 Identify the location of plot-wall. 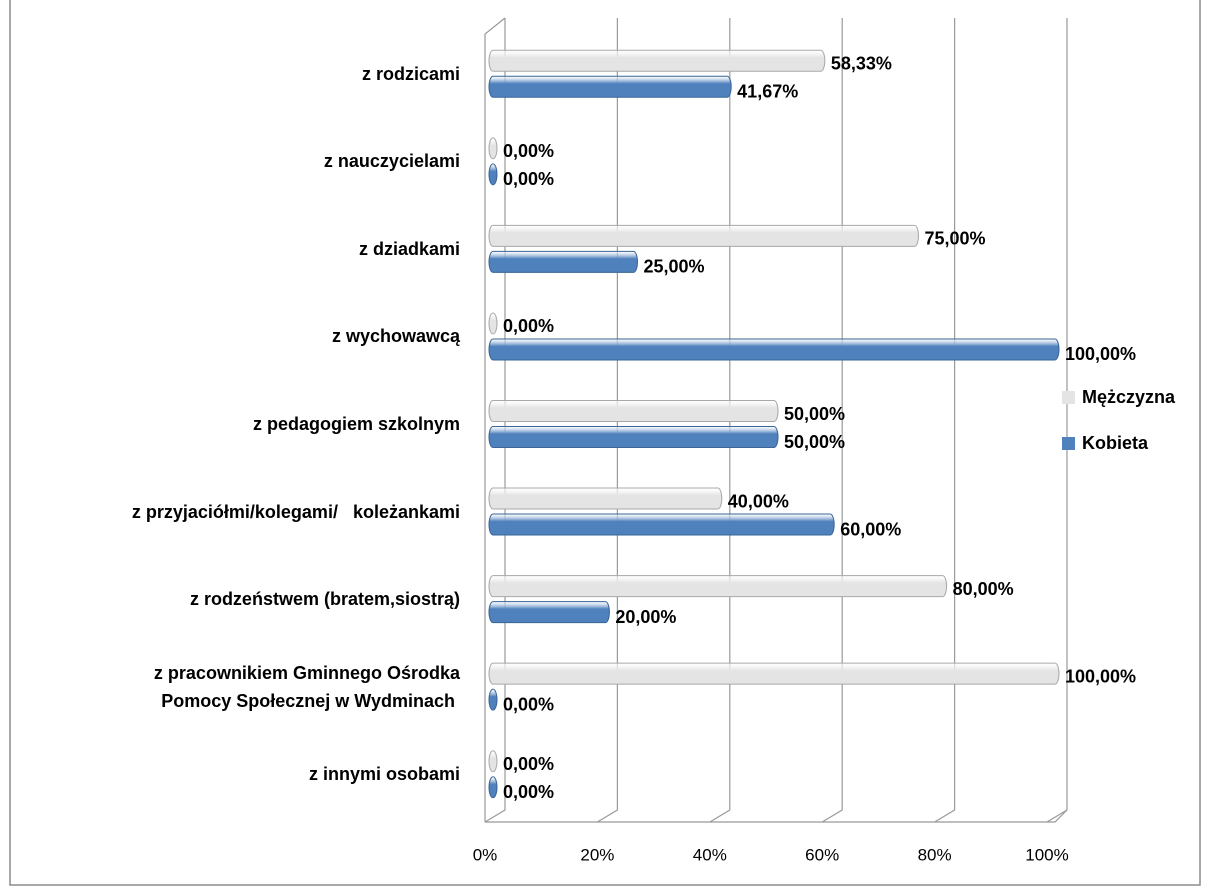
(495, 419).